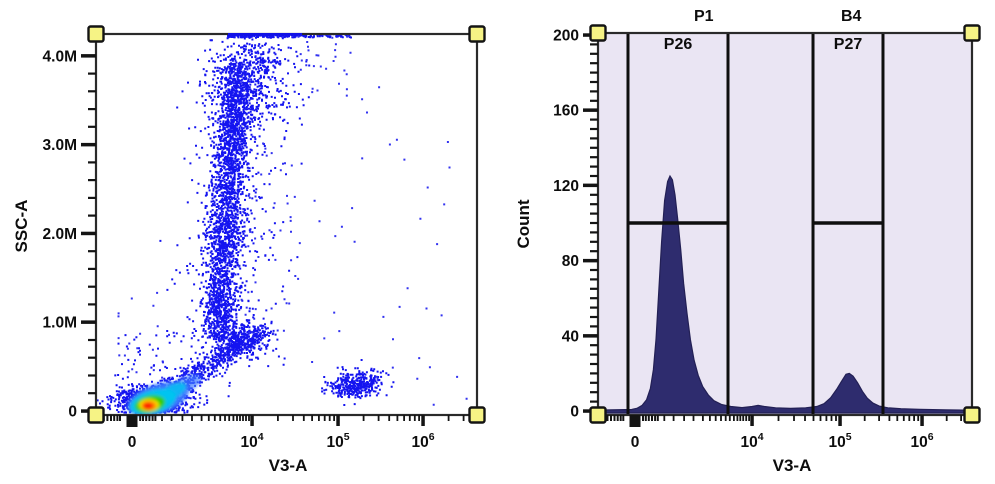 Image resolution: width=995 pixels, height=484 pixels. I want to click on gate-title-B4: B4, so click(851, 16).